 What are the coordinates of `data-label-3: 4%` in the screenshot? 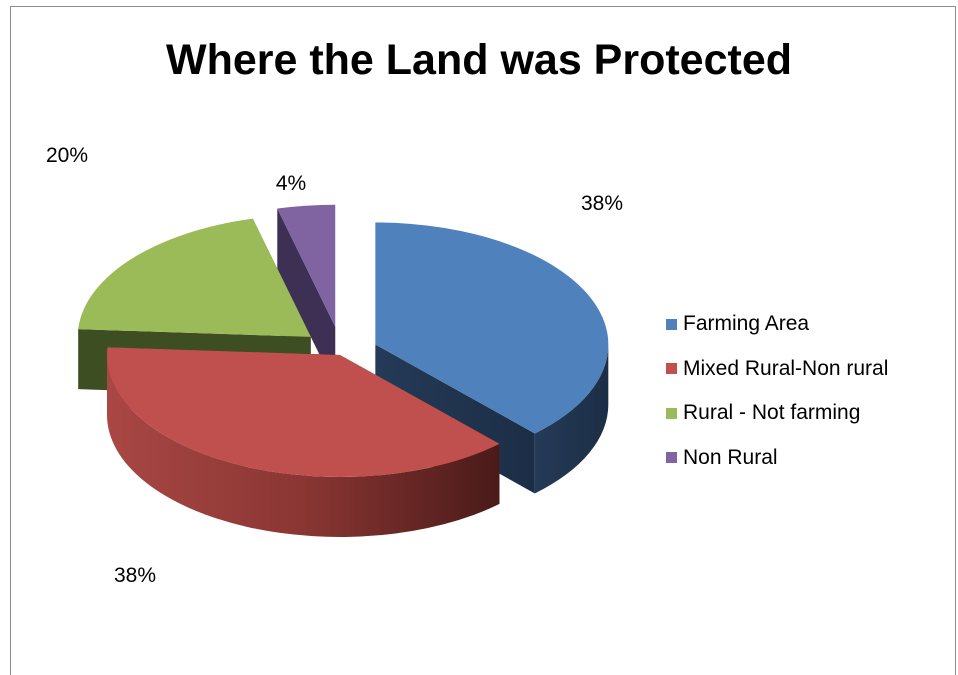 It's located at (291, 183).